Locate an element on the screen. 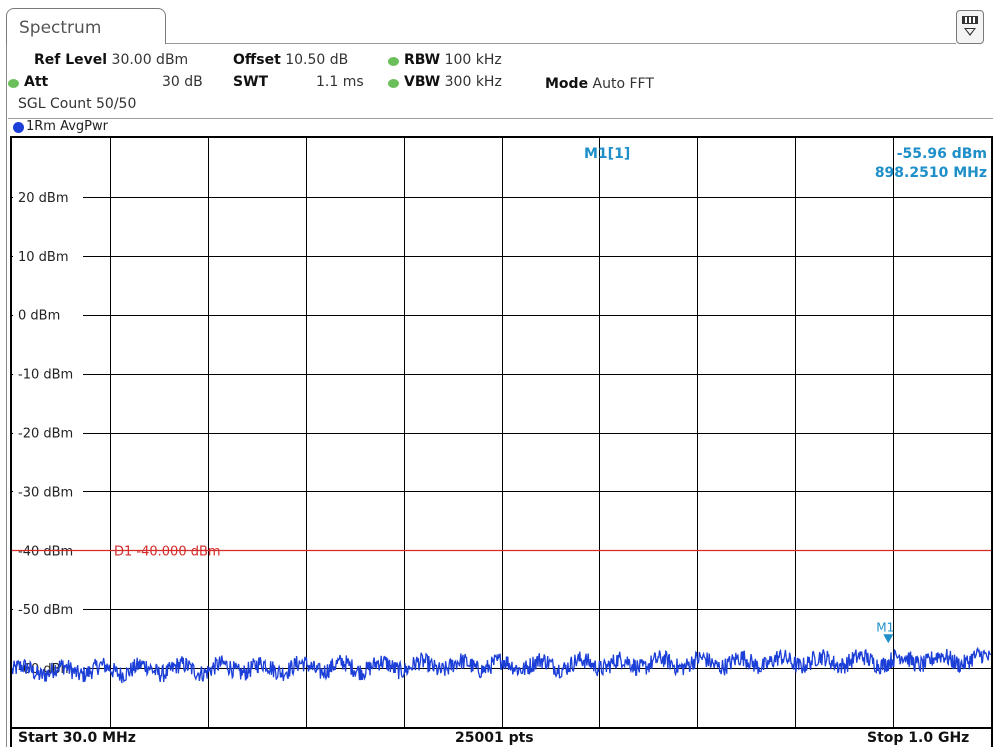  sweep-points: 25001 pts is located at coordinates (494, 738).